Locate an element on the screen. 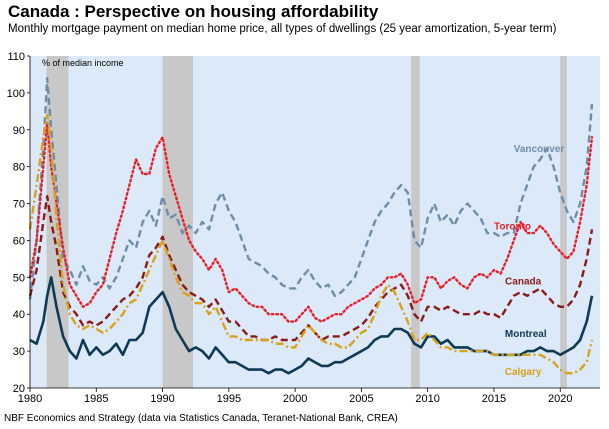 This screenshot has height=429, width=609. y-tick-label: 30 is located at coordinates (19, 352).